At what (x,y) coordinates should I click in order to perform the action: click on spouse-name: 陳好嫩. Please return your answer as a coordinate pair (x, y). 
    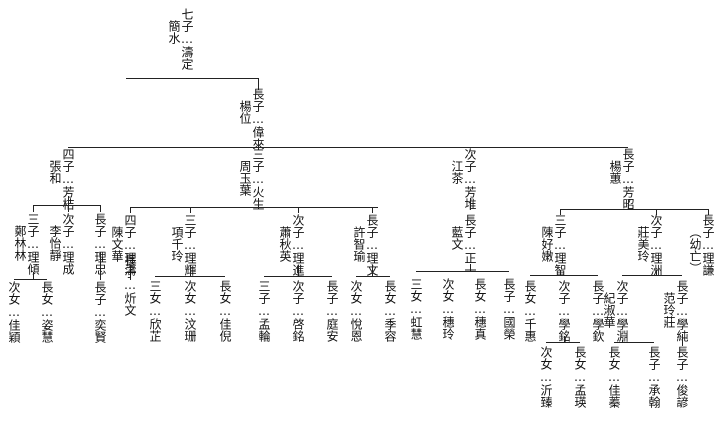
    Looking at the image, I should click on (547, 244).